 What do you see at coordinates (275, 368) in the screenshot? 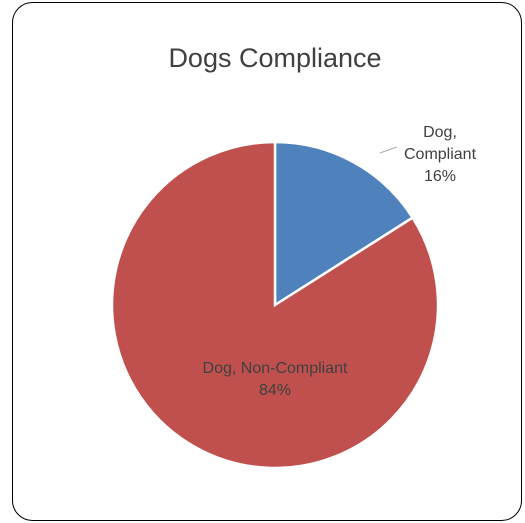
I see `slice-name: Dog, Non-Compliant` at bounding box center [275, 368].